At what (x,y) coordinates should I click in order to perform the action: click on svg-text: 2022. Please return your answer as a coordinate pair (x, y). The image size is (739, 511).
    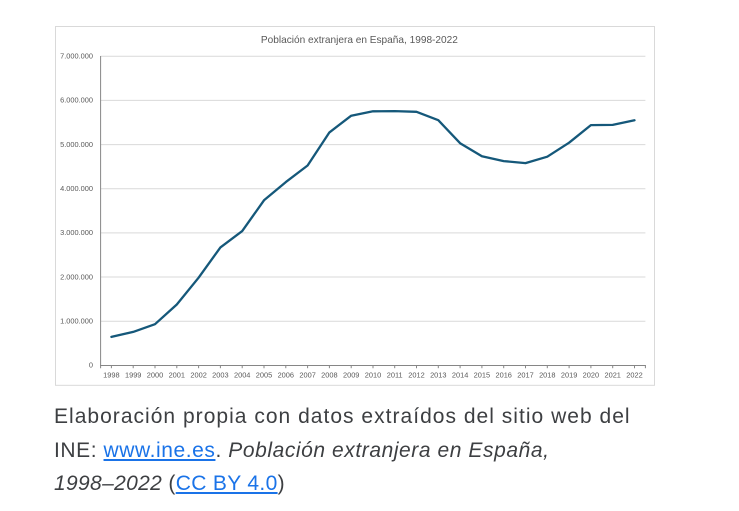
    Looking at the image, I should click on (634, 375).